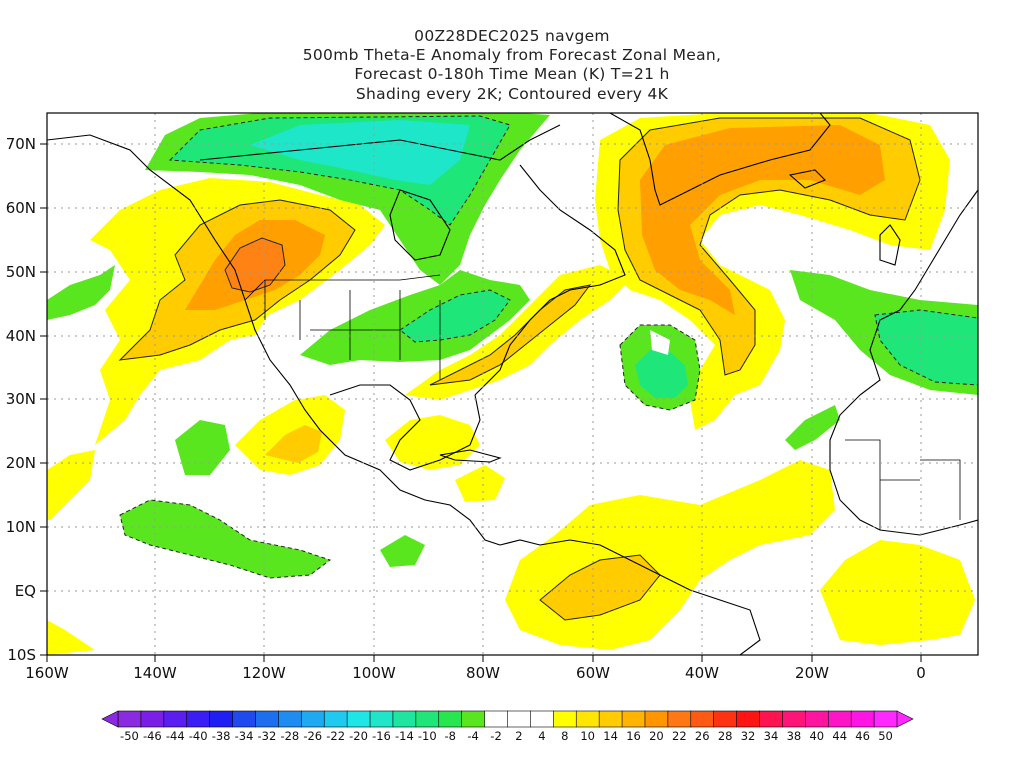  I want to click on warm-region-gulf, so click(432, 442).